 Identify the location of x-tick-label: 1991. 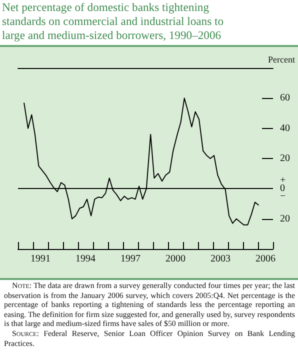
(40, 259).